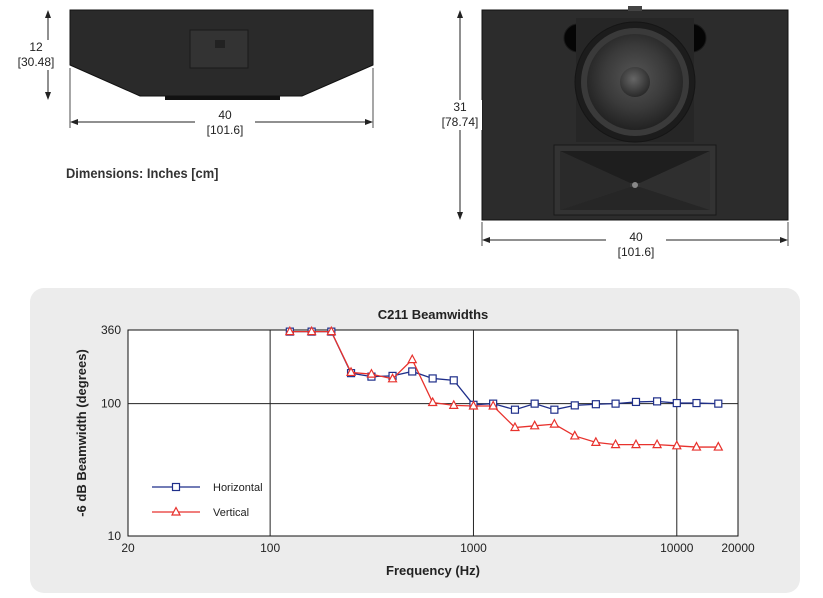  What do you see at coordinates (176, 511) in the screenshot?
I see `legend-marker-vertical` at bounding box center [176, 511].